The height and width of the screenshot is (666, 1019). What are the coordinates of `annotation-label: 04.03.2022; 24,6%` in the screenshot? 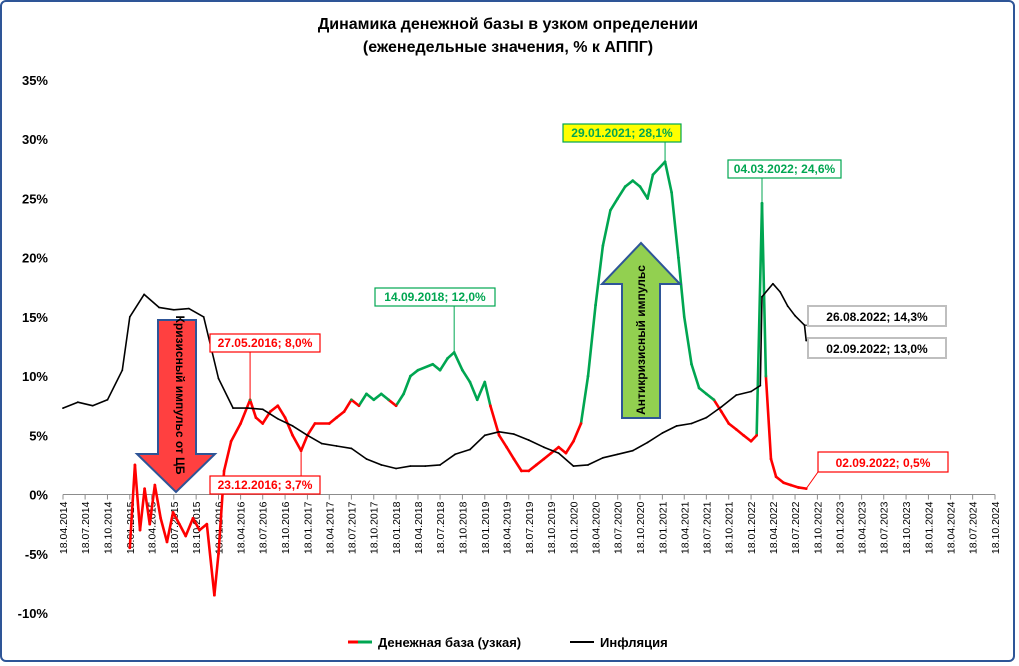 It's located at (785, 169).